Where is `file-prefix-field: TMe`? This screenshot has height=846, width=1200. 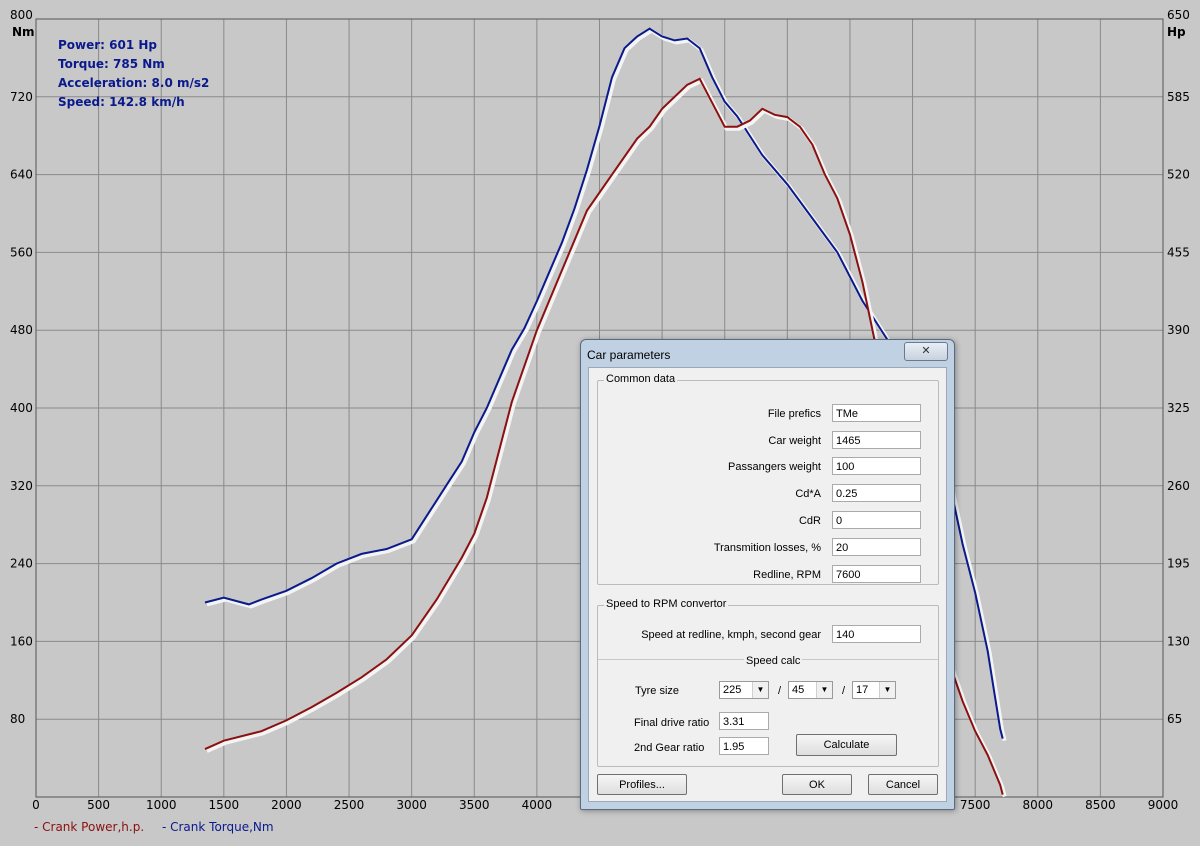
file-prefix-field: TMe is located at coordinates (876, 413).